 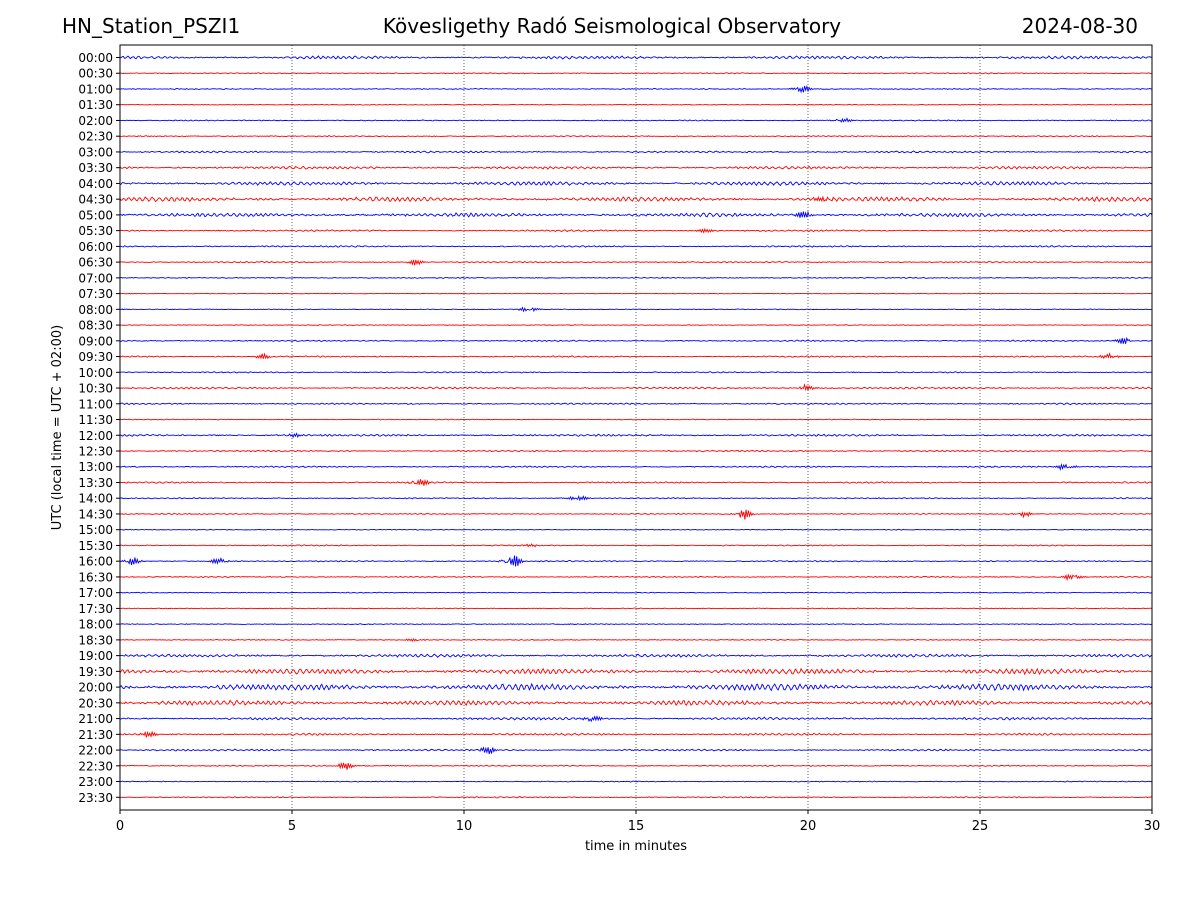 What do you see at coordinates (95, 577) in the screenshot?
I see `row-label-1630: 16:30` at bounding box center [95, 577].